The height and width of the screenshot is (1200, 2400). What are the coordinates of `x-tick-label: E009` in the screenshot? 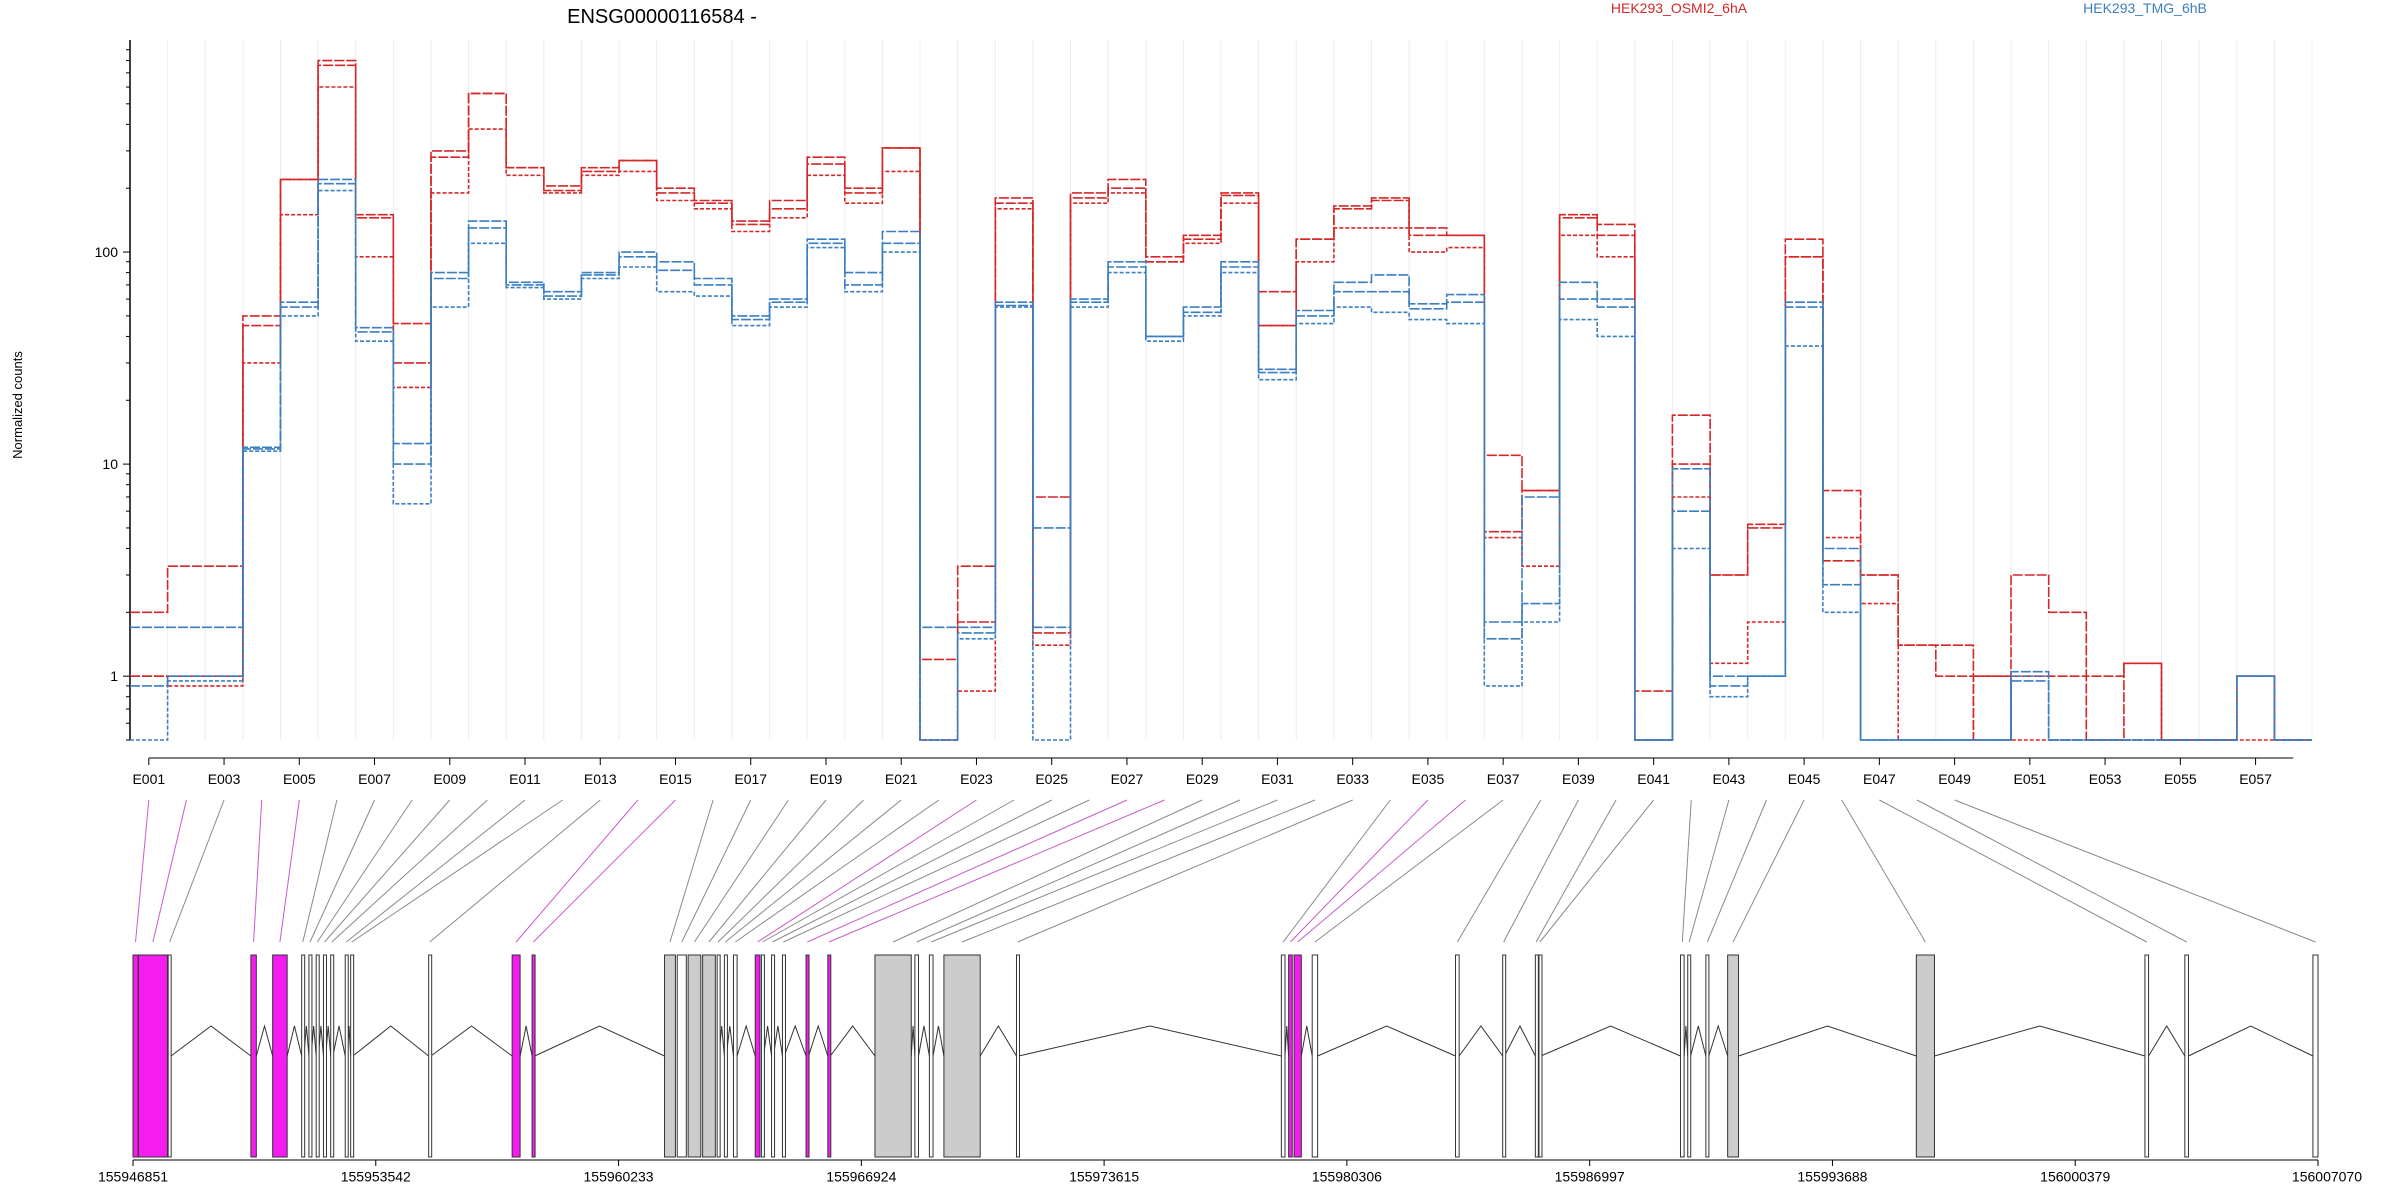 It's located at (449, 779).